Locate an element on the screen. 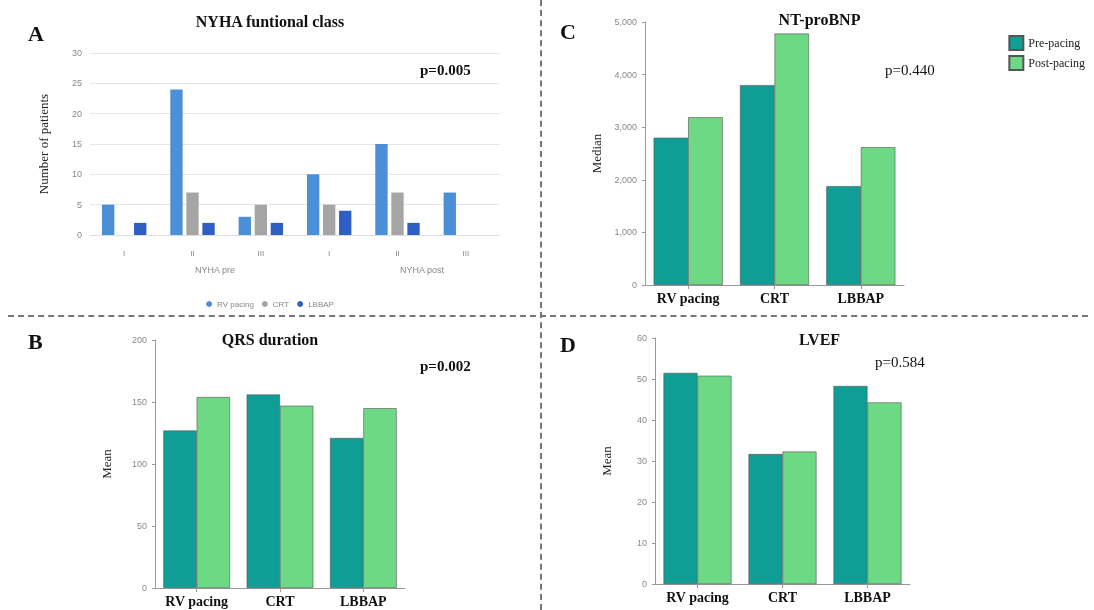 The height and width of the screenshot is (610, 1094). chart-title: QRS duration is located at coordinates (270, 339).